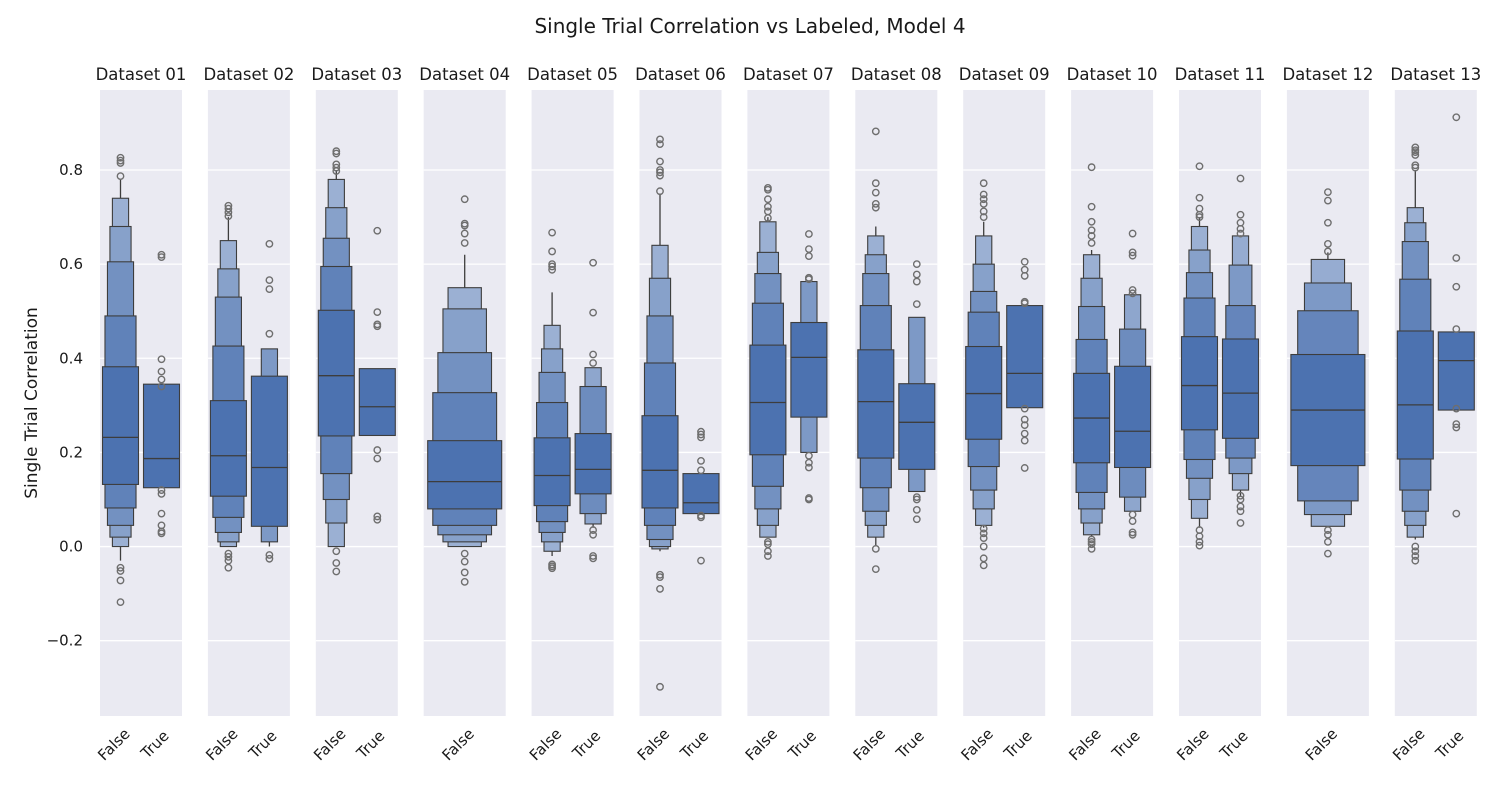  I want to click on panel-title: Dataset 04, so click(464, 74).